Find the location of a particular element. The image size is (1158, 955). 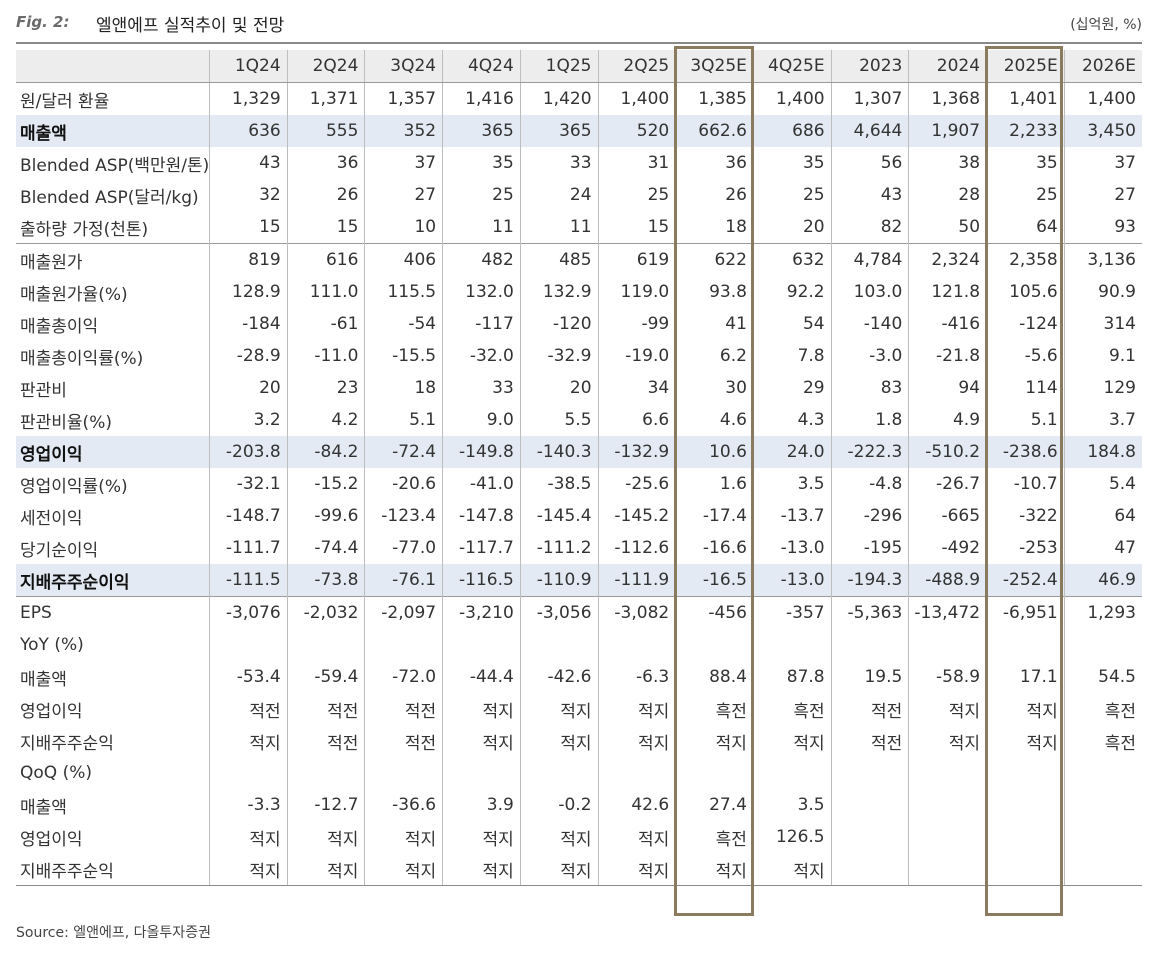

figure-number: Fig. 2: is located at coordinates (43, 22).